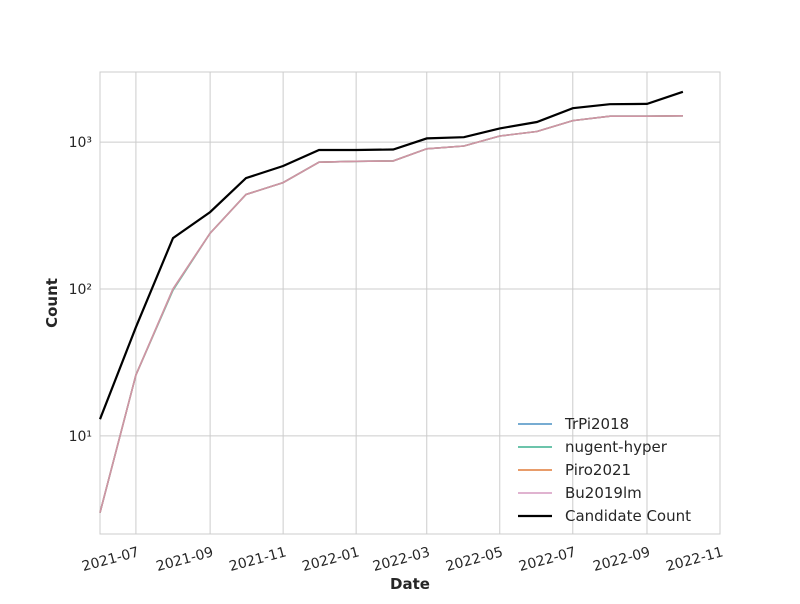 This screenshot has height=604, width=800. Describe the element at coordinates (258, 559) in the screenshot. I see `x-tick-label: 2021-11` at that location.